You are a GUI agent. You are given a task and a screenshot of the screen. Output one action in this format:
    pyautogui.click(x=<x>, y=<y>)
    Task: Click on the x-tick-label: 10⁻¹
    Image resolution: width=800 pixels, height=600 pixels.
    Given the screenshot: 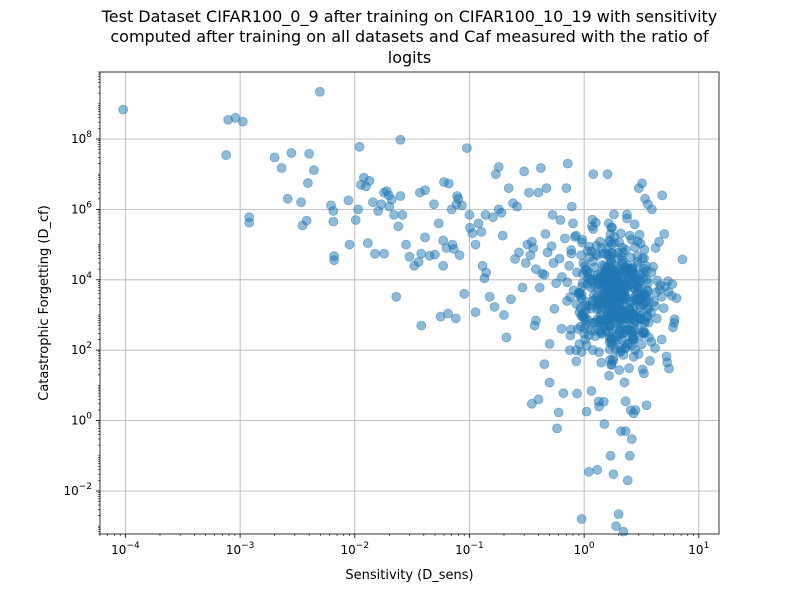 What is the action you would take?
    pyautogui.click(x=469, y=549)
    